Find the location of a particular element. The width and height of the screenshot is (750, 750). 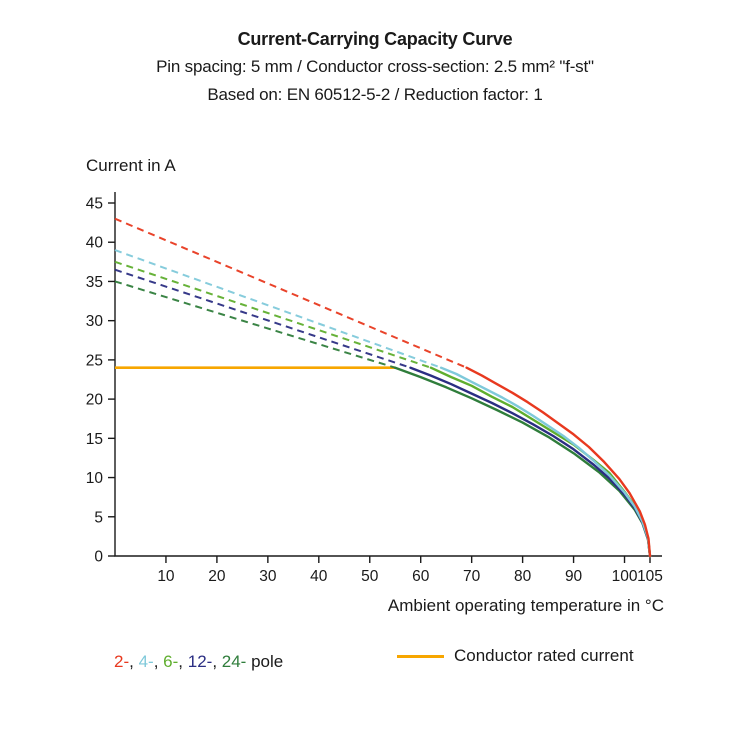

y-tick-label: 0 is located at coordinates (98, 557).